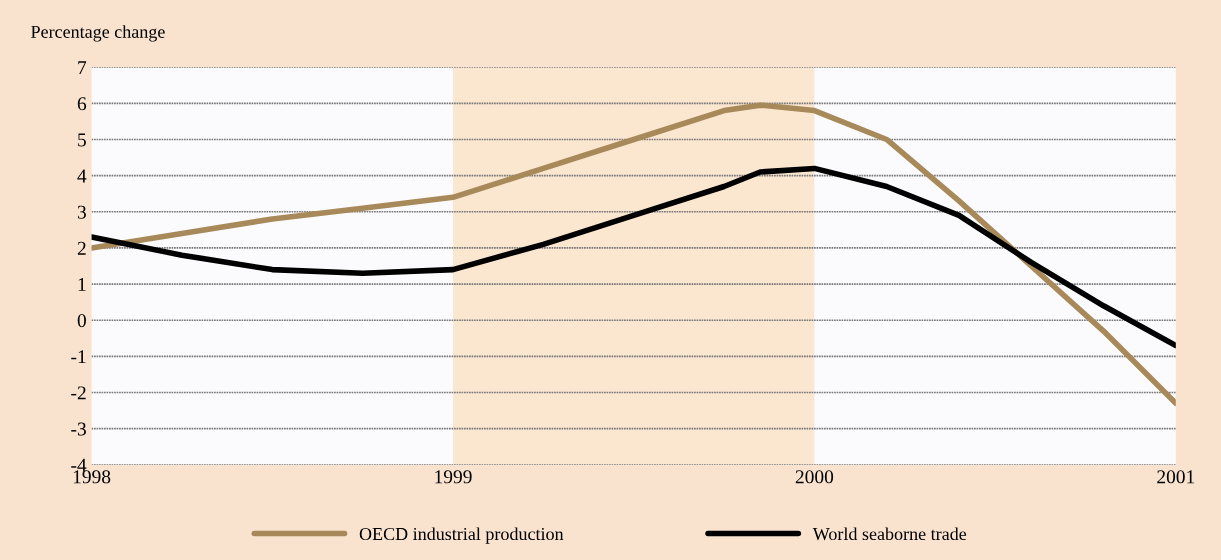  What do you see at coordinates (82, 140) in the screenshot?
I see `y-tick-label: 5` at bounding box center [82, 140].